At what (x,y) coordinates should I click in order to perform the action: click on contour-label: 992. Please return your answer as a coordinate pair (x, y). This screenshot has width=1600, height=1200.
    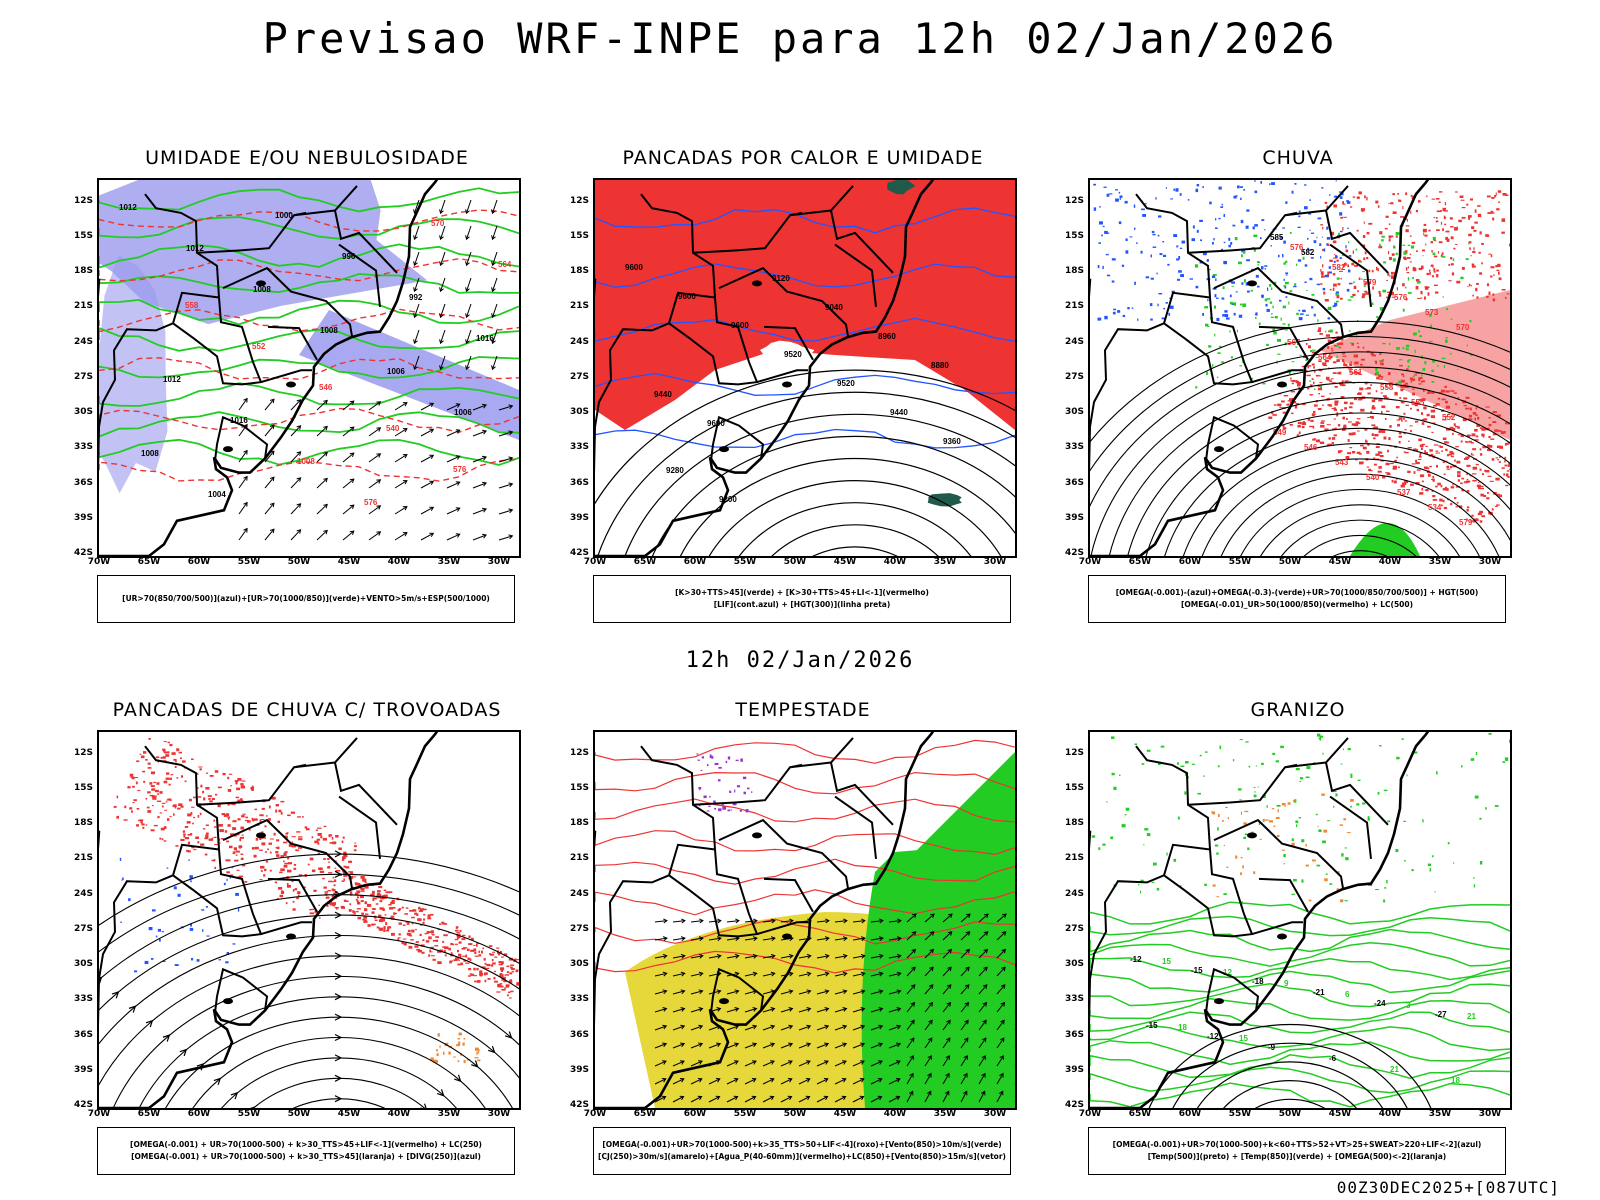
    Looking at the image, I should click on (416, 297).